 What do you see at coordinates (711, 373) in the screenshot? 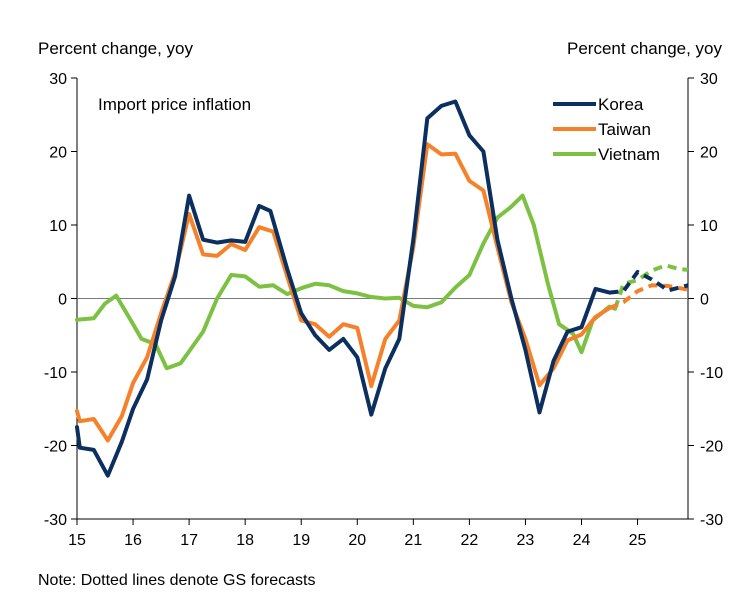
I see `y-tick-label-right: -10` at bounding box center [711, 373].